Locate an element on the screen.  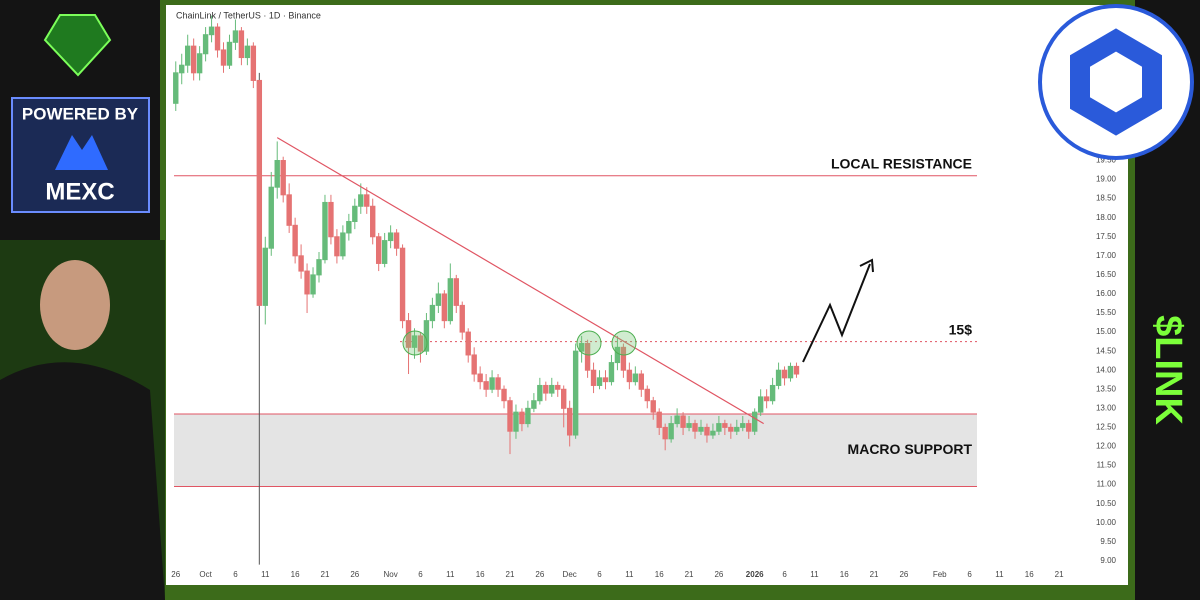
x-tick-label: 2026 is located at coordinates (755, 574).